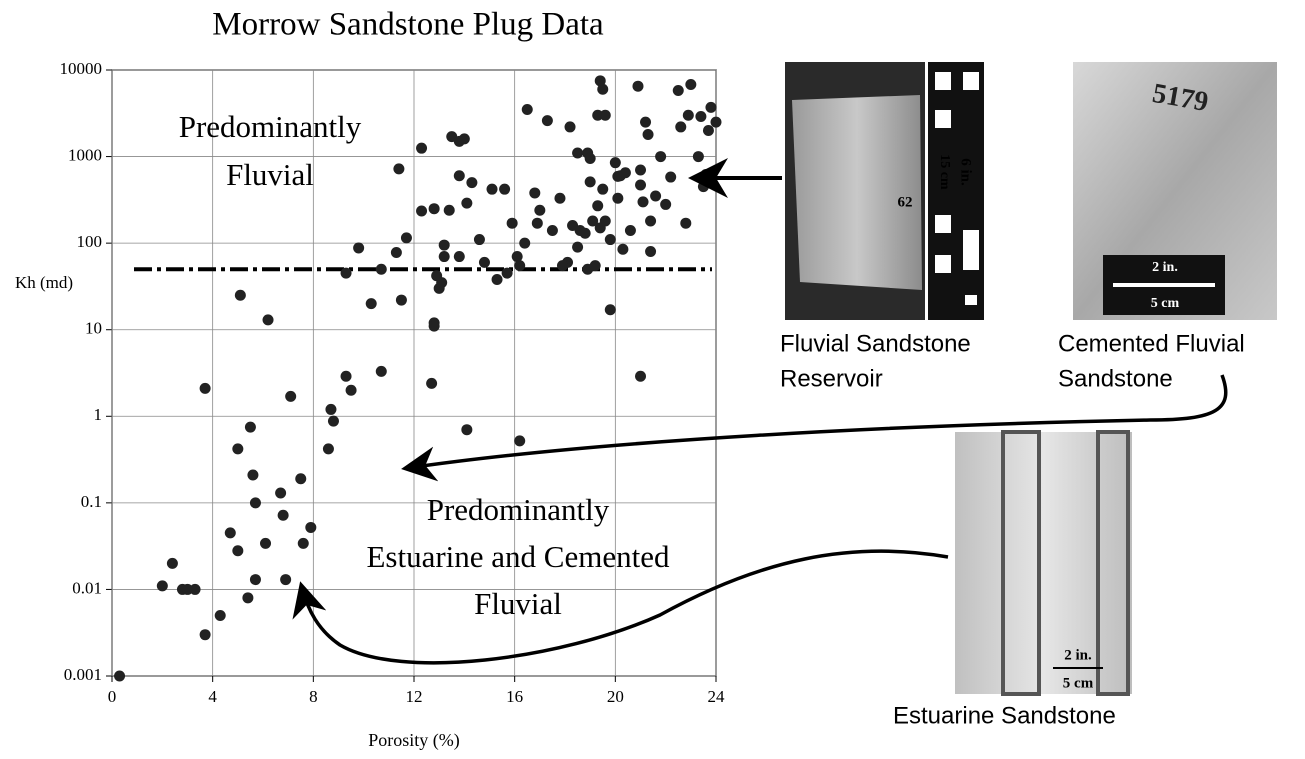 The height and width of the screenshot is (759, 1305). I want to click on x-tick-label: 20, so click(615, 696).